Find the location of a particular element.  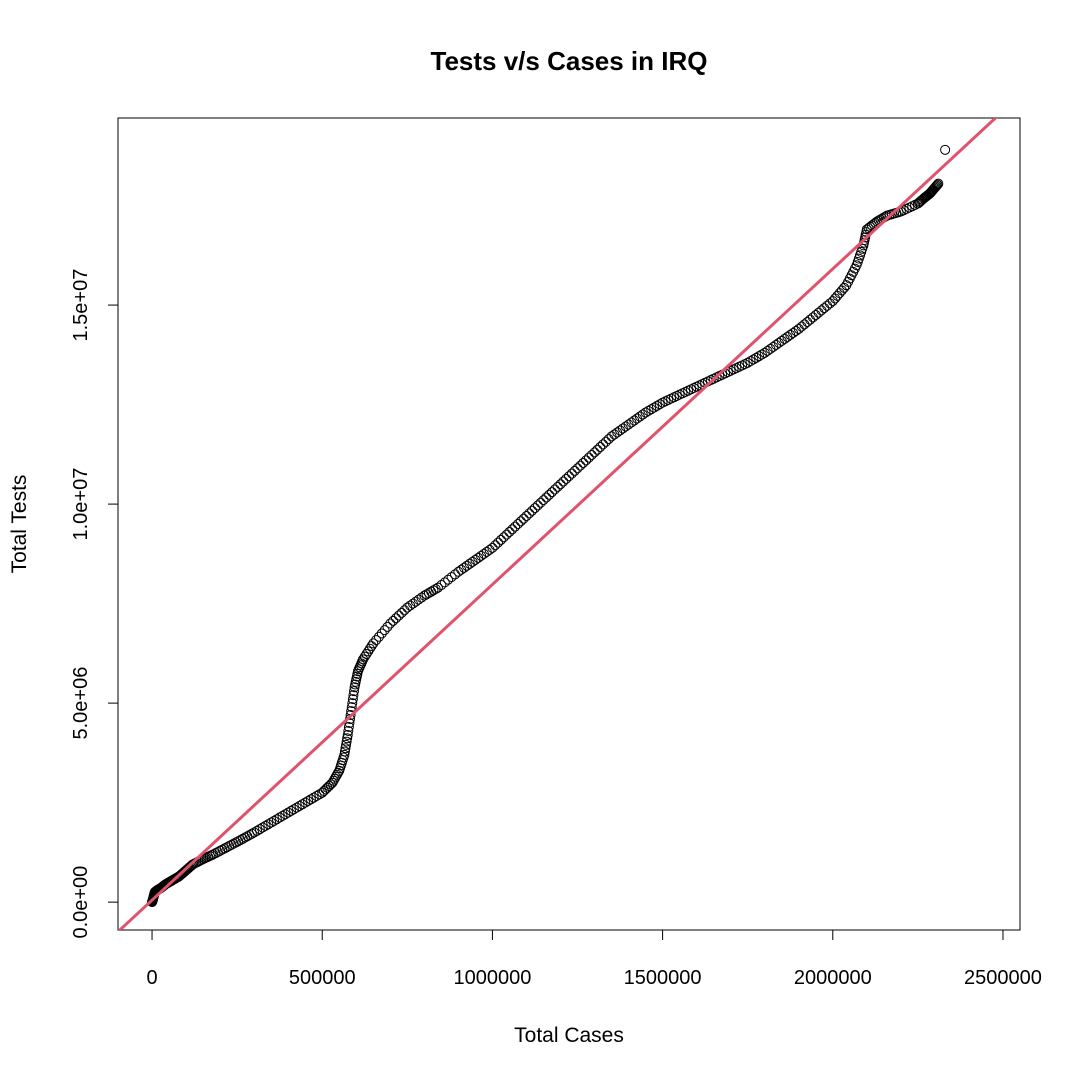

chart-title: Tests v/s Cases in IRQ is located at coordinates (569, 61).